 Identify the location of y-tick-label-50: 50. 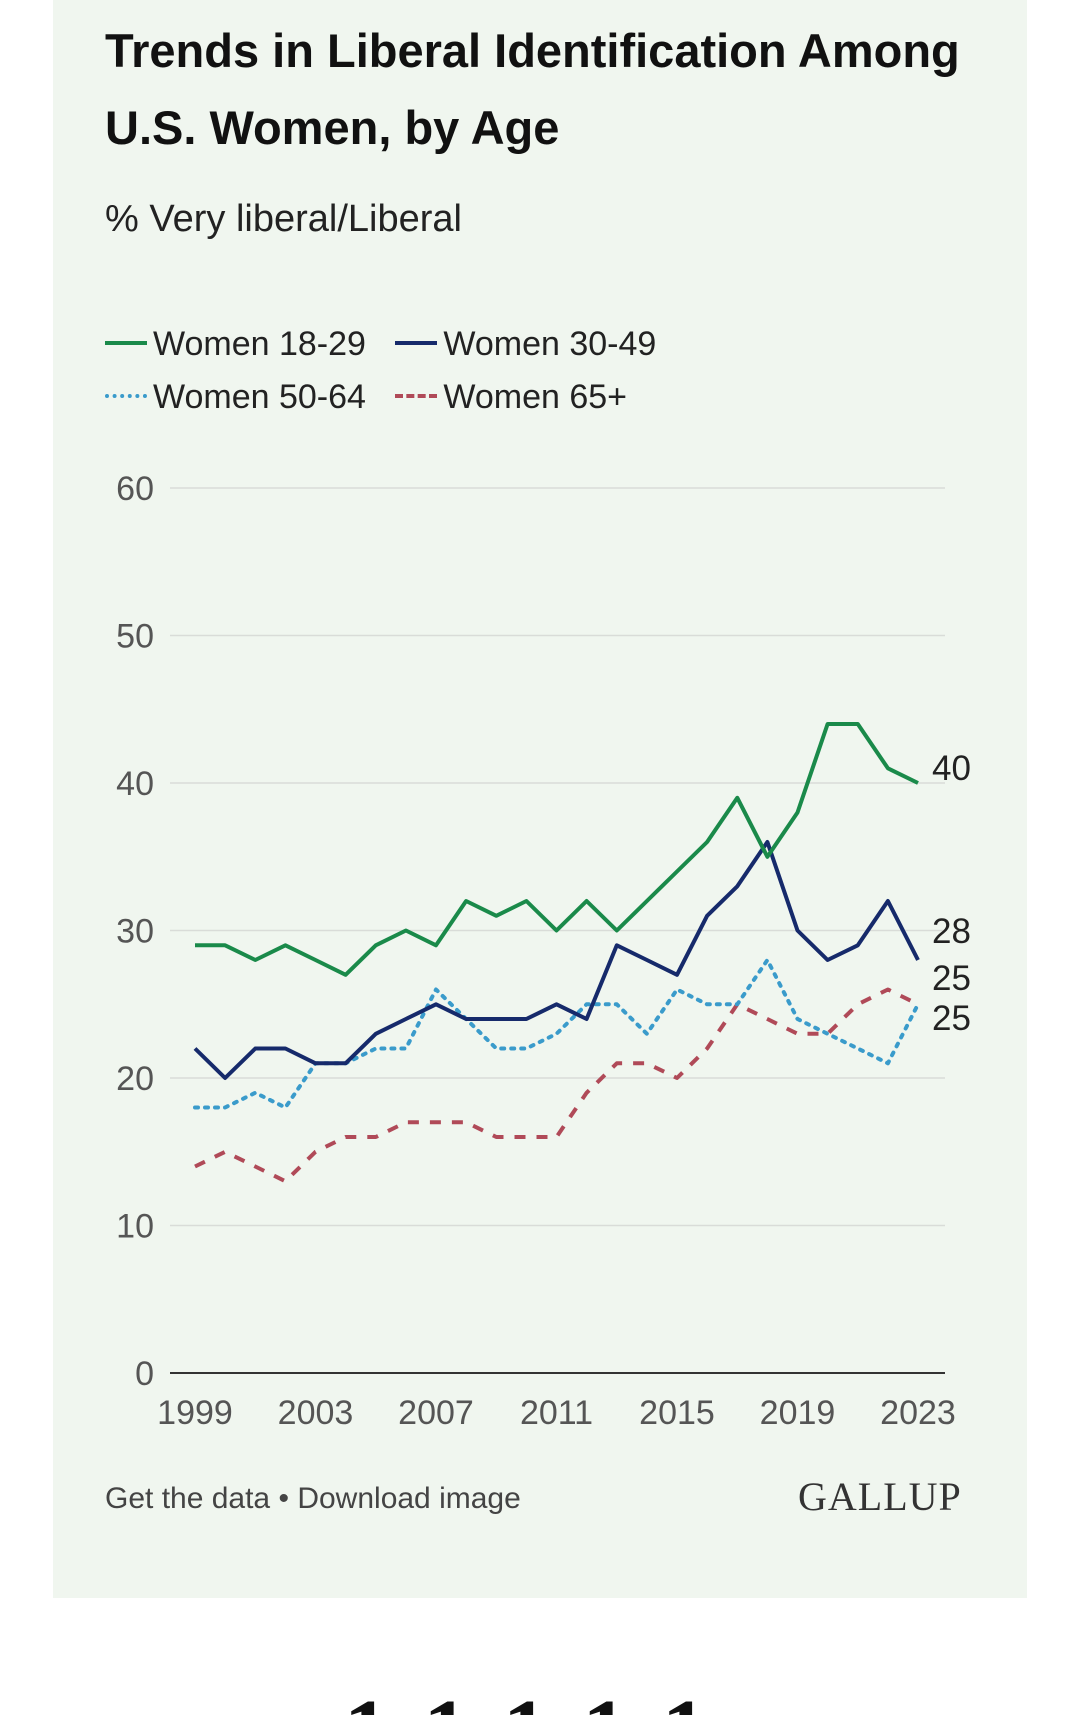
(135, 637).